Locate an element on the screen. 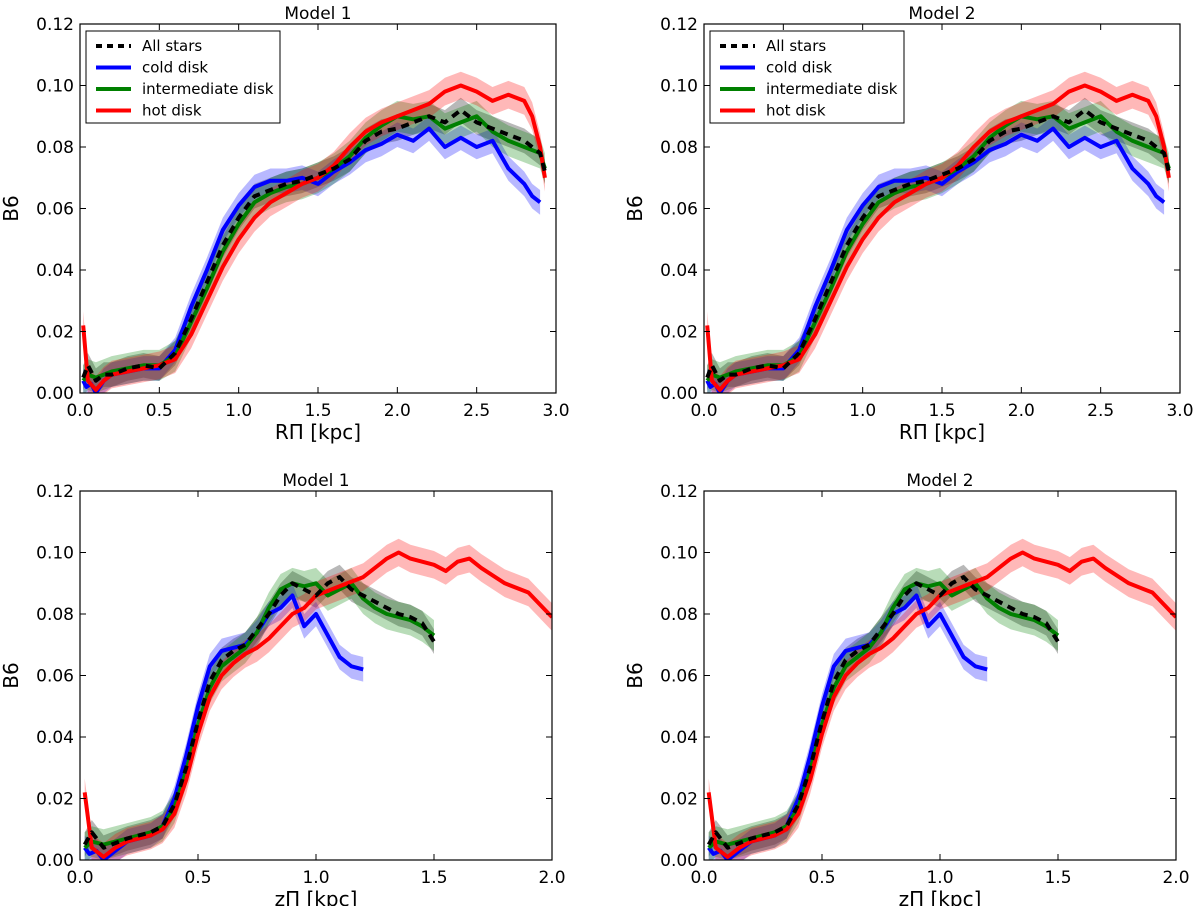 The height and width of the screenshot is (906, 1200). series-line-hot is located at coordinates (314, 237).